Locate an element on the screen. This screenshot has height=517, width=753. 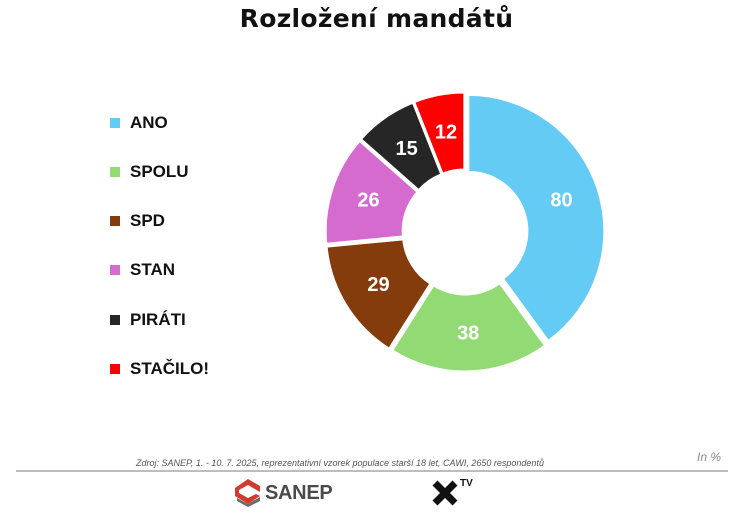
legend-label-ano: ANO is located at coordinates (149, 122).